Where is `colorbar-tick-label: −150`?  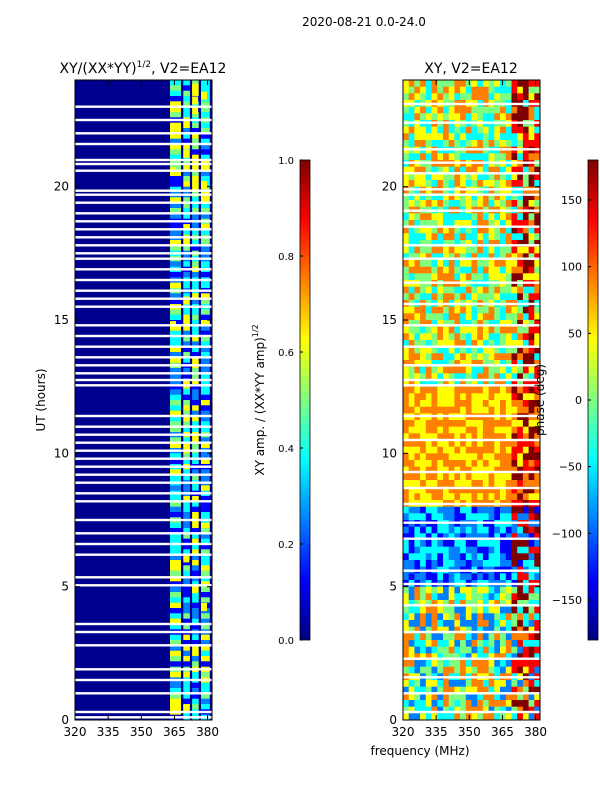 colorbar-tick-label: −150 is located at coordinates (567, 600).